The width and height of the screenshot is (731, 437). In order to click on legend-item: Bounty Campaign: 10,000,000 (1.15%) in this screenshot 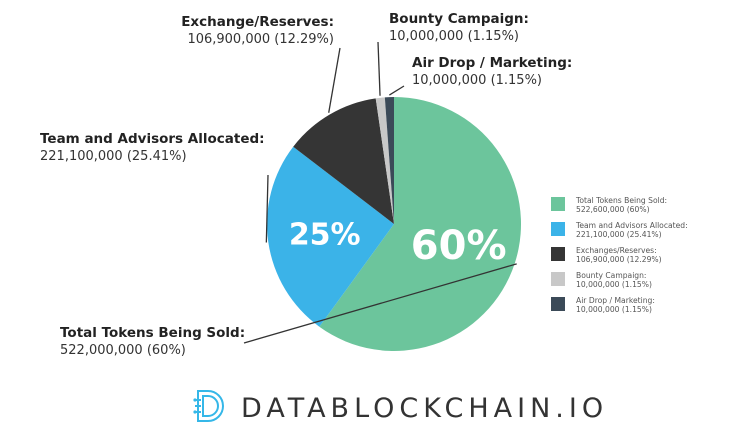, I will do `click(638, 283)`.